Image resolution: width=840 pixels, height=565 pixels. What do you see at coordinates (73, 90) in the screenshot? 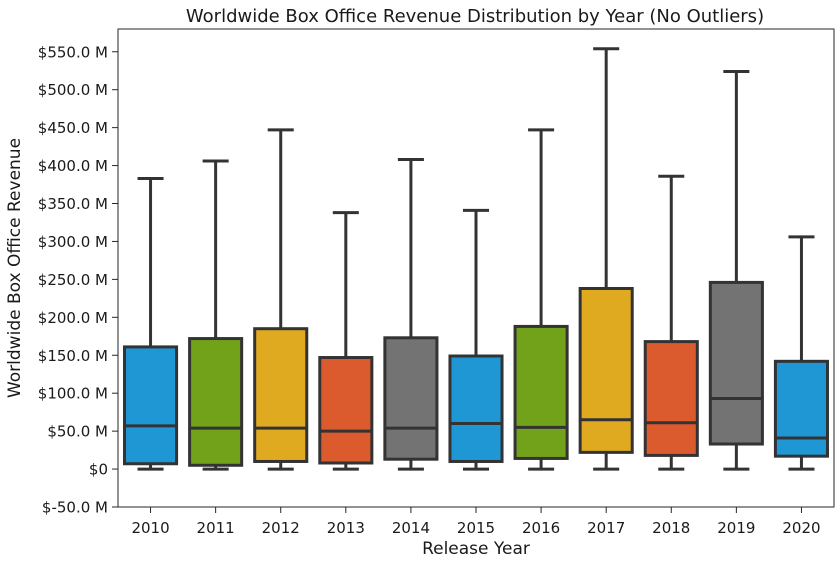
I see `y-tick-label: $500.0 M` at bounding box center [73, 90].